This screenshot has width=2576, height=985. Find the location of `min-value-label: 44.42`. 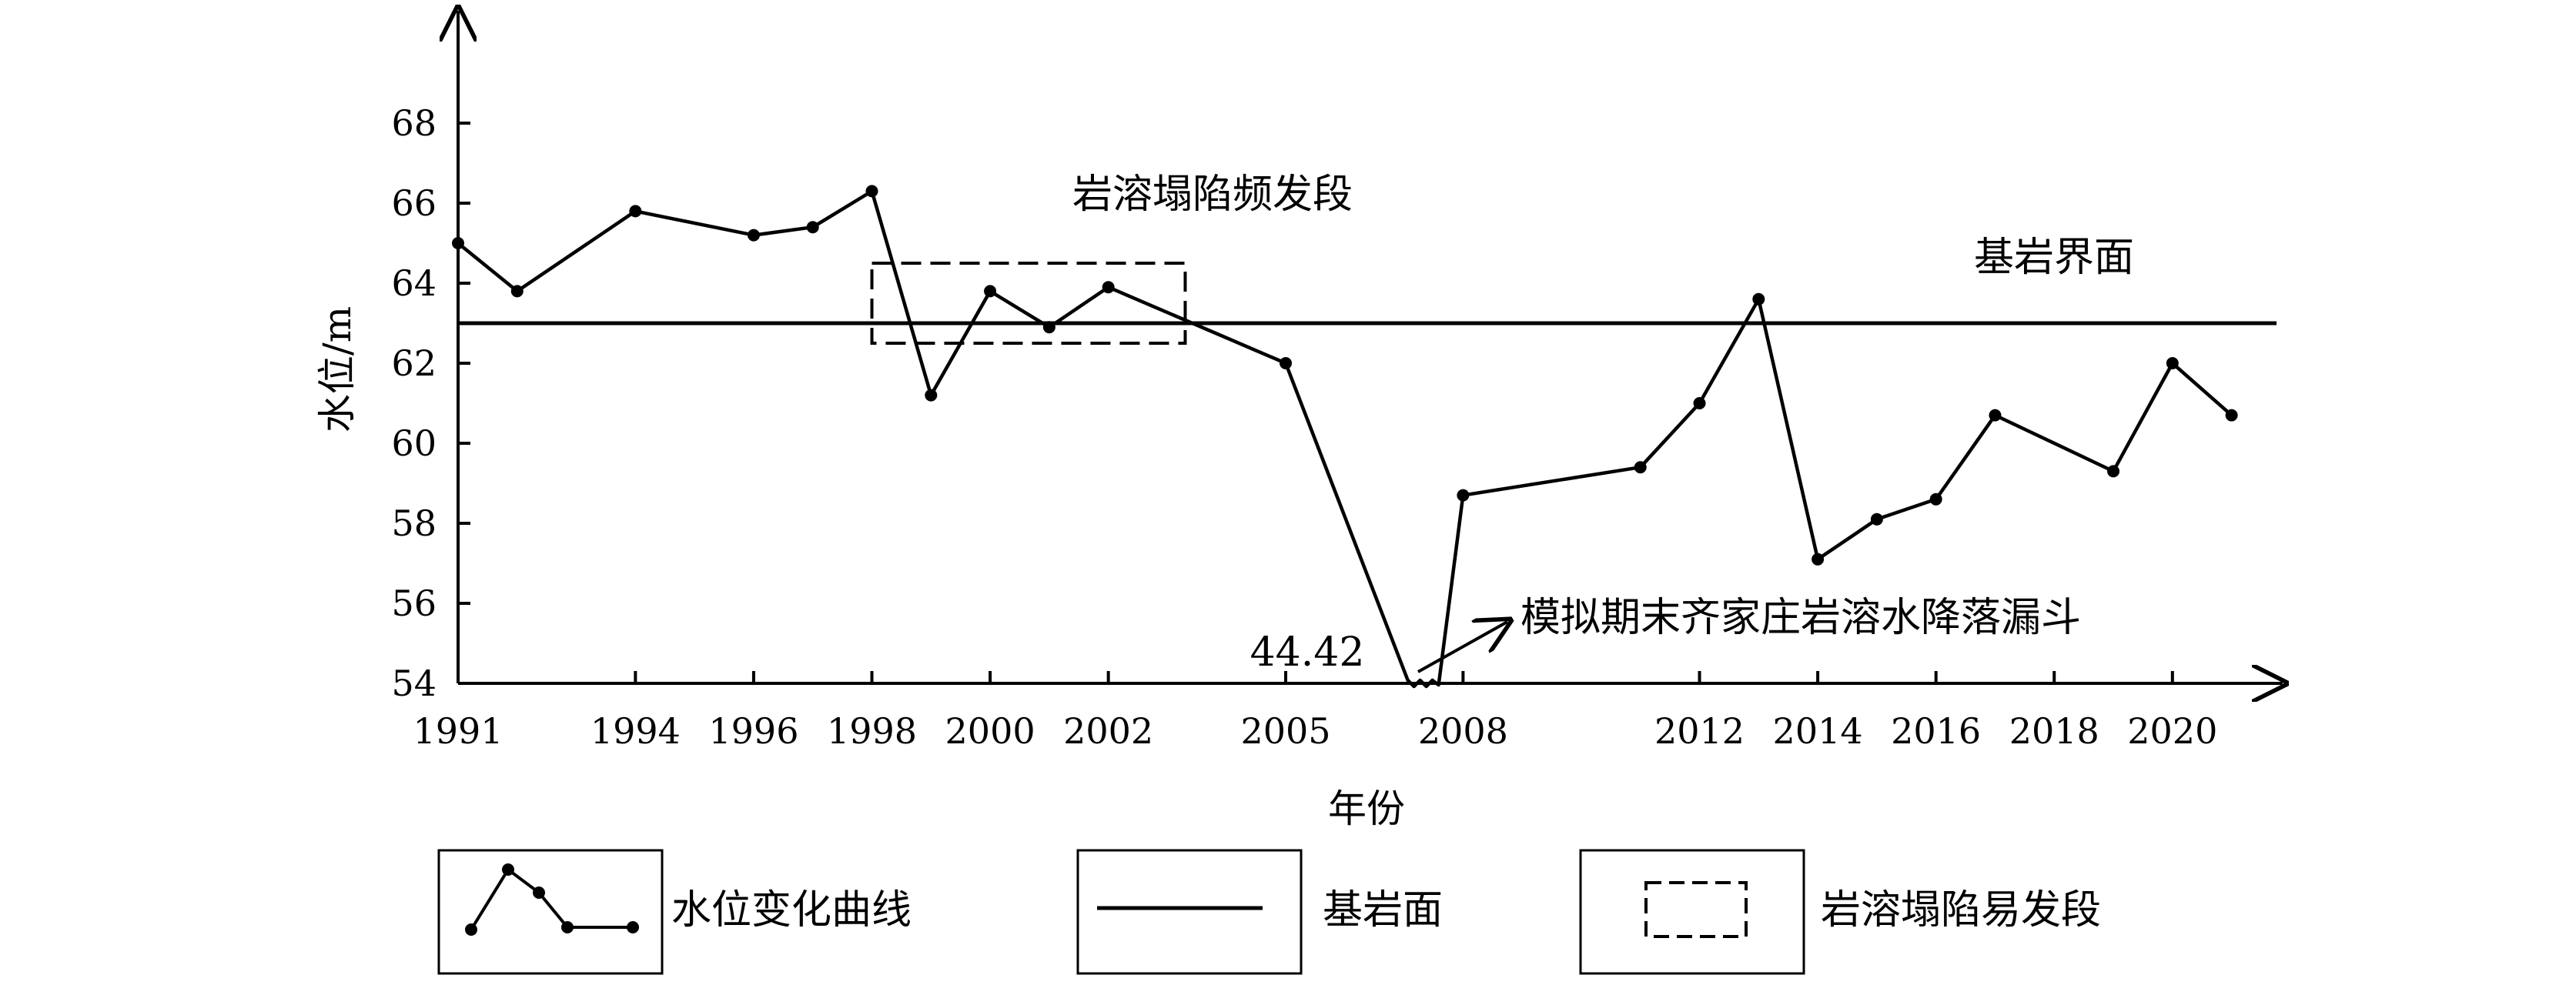

min-value-label: 44.42 is located at coordinates (1308, 652).